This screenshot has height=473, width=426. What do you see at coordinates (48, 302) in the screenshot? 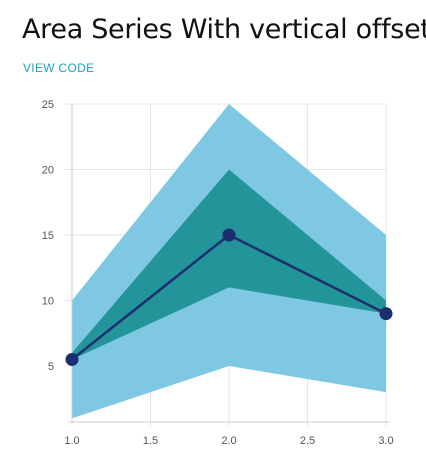
I see `y-tick-label: 10` at bounding box center [48, 302].